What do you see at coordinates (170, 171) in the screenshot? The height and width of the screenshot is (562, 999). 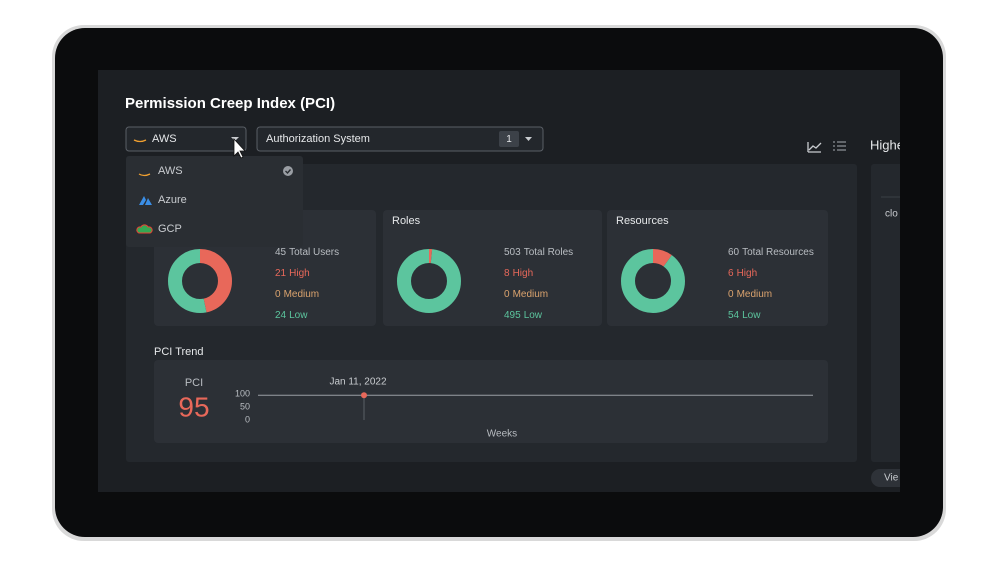 I see `menu-item-label: AWS` at bounding box center [170, 171].